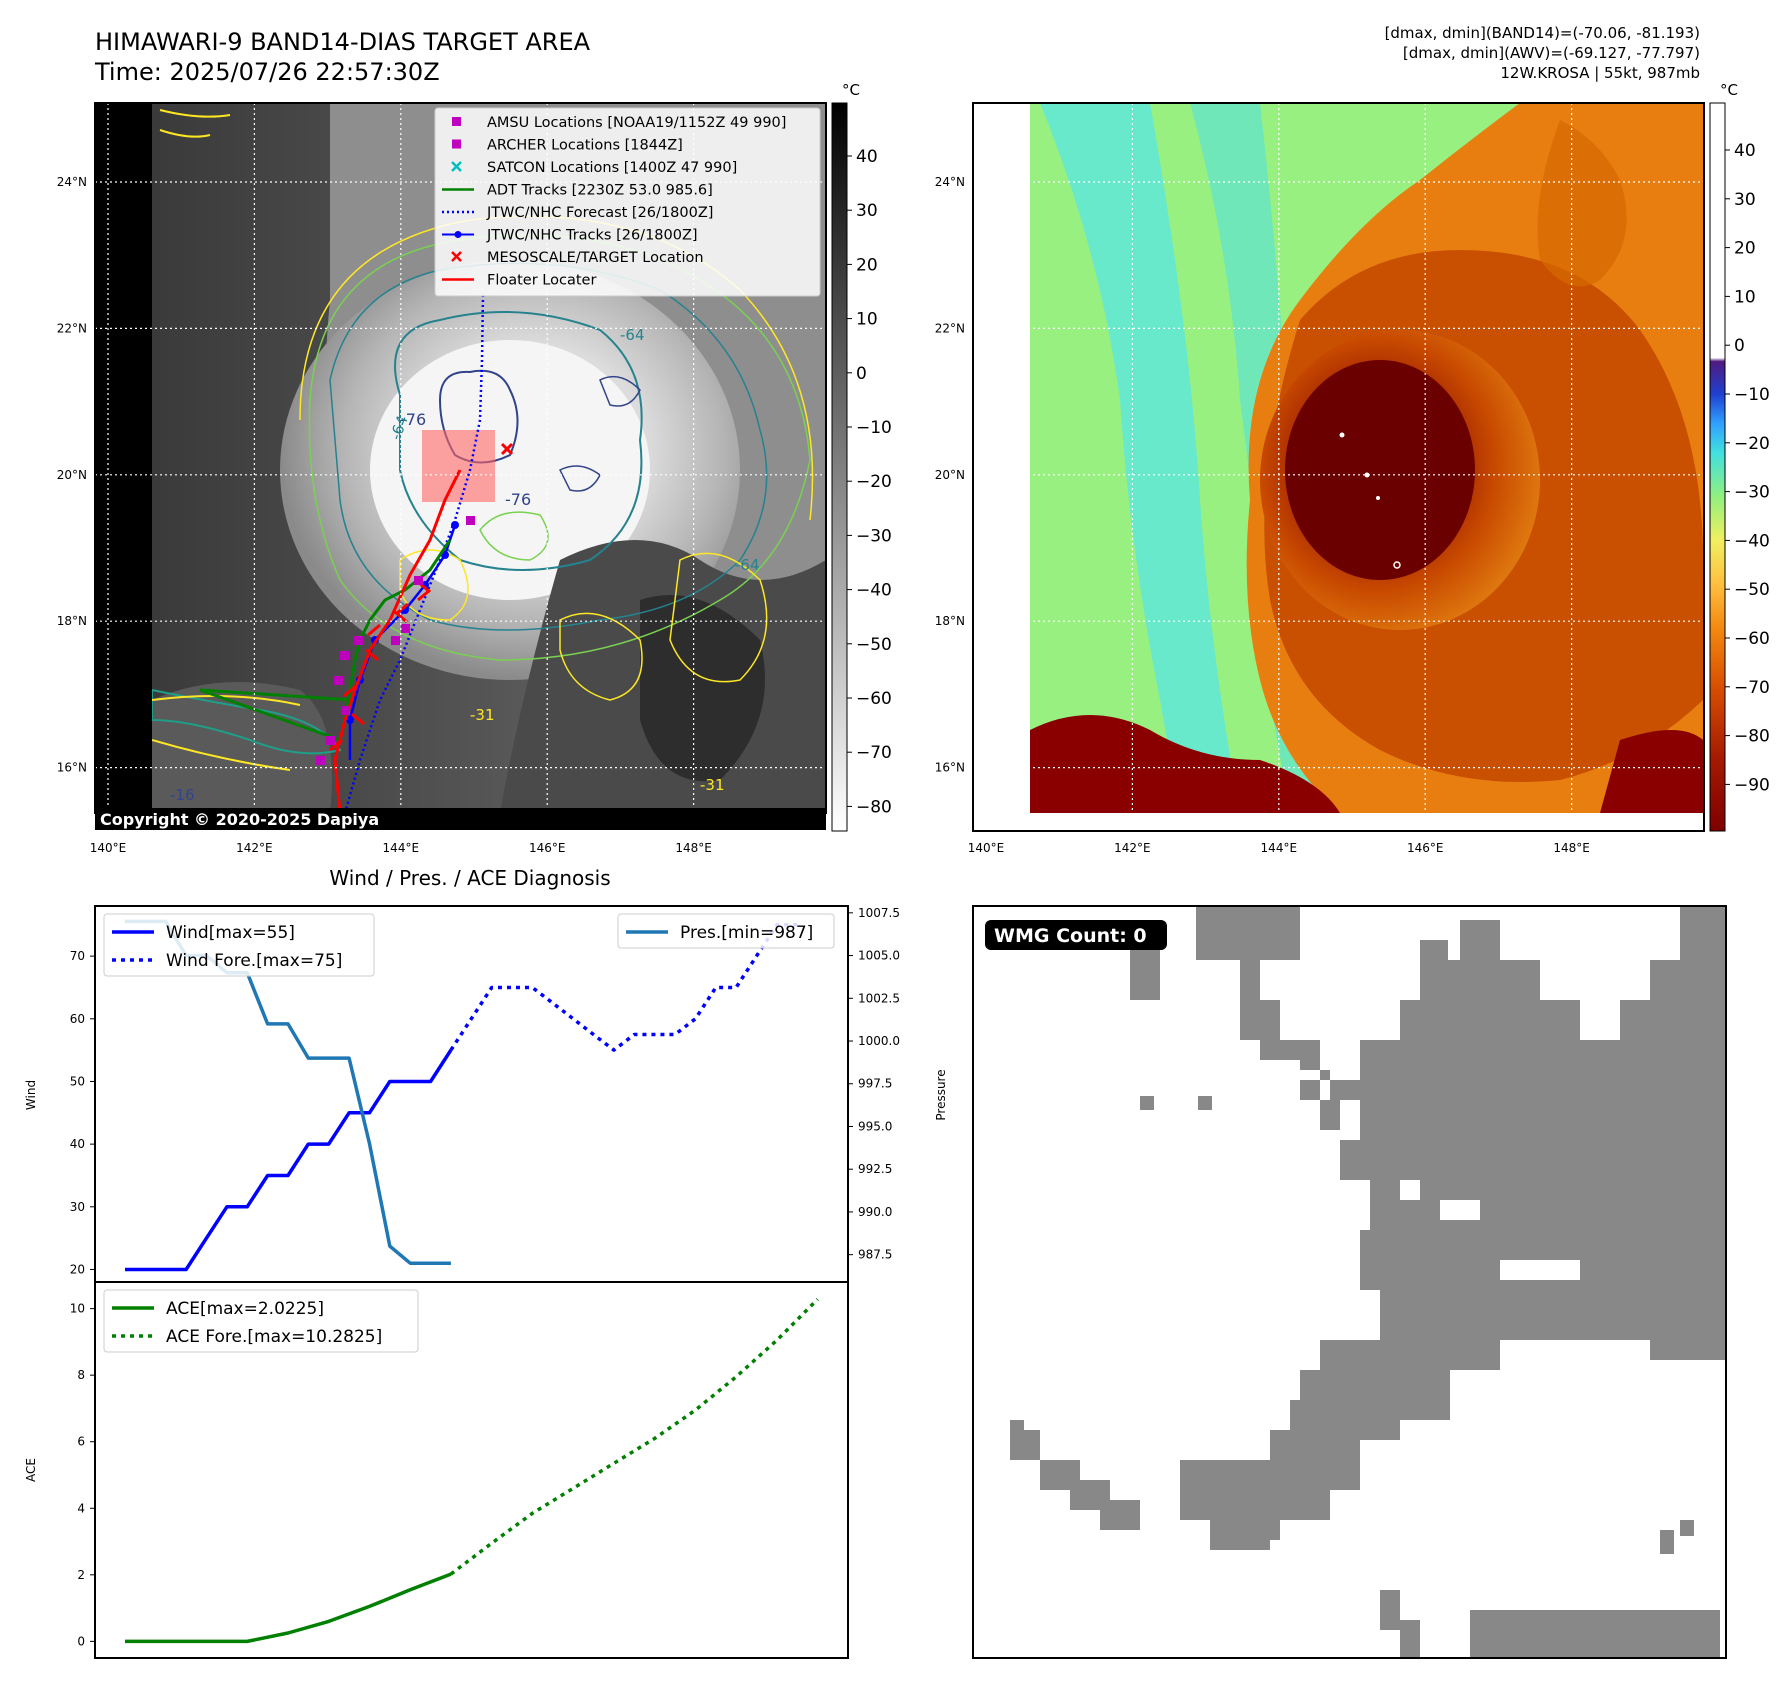 This screenshot has height=1694, width=1788. Describe the element at coordinates (81, 1641) in the screenshot. I see `y-tick-label: 0` at that location.